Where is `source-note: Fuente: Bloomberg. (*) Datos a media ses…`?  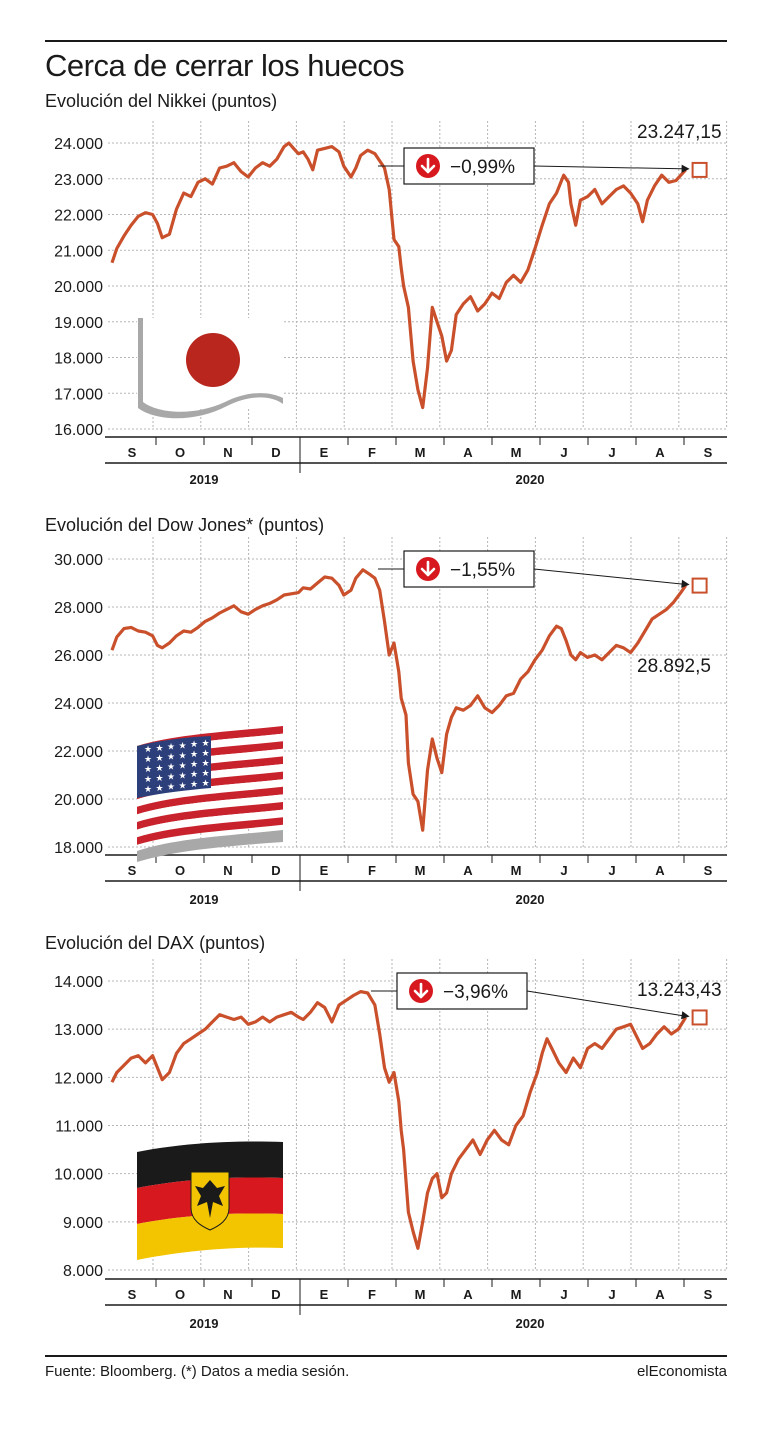
source-note: Fuente: Bloomberg. (*) Datos a media ses… is located at coordinates (197, 1371).